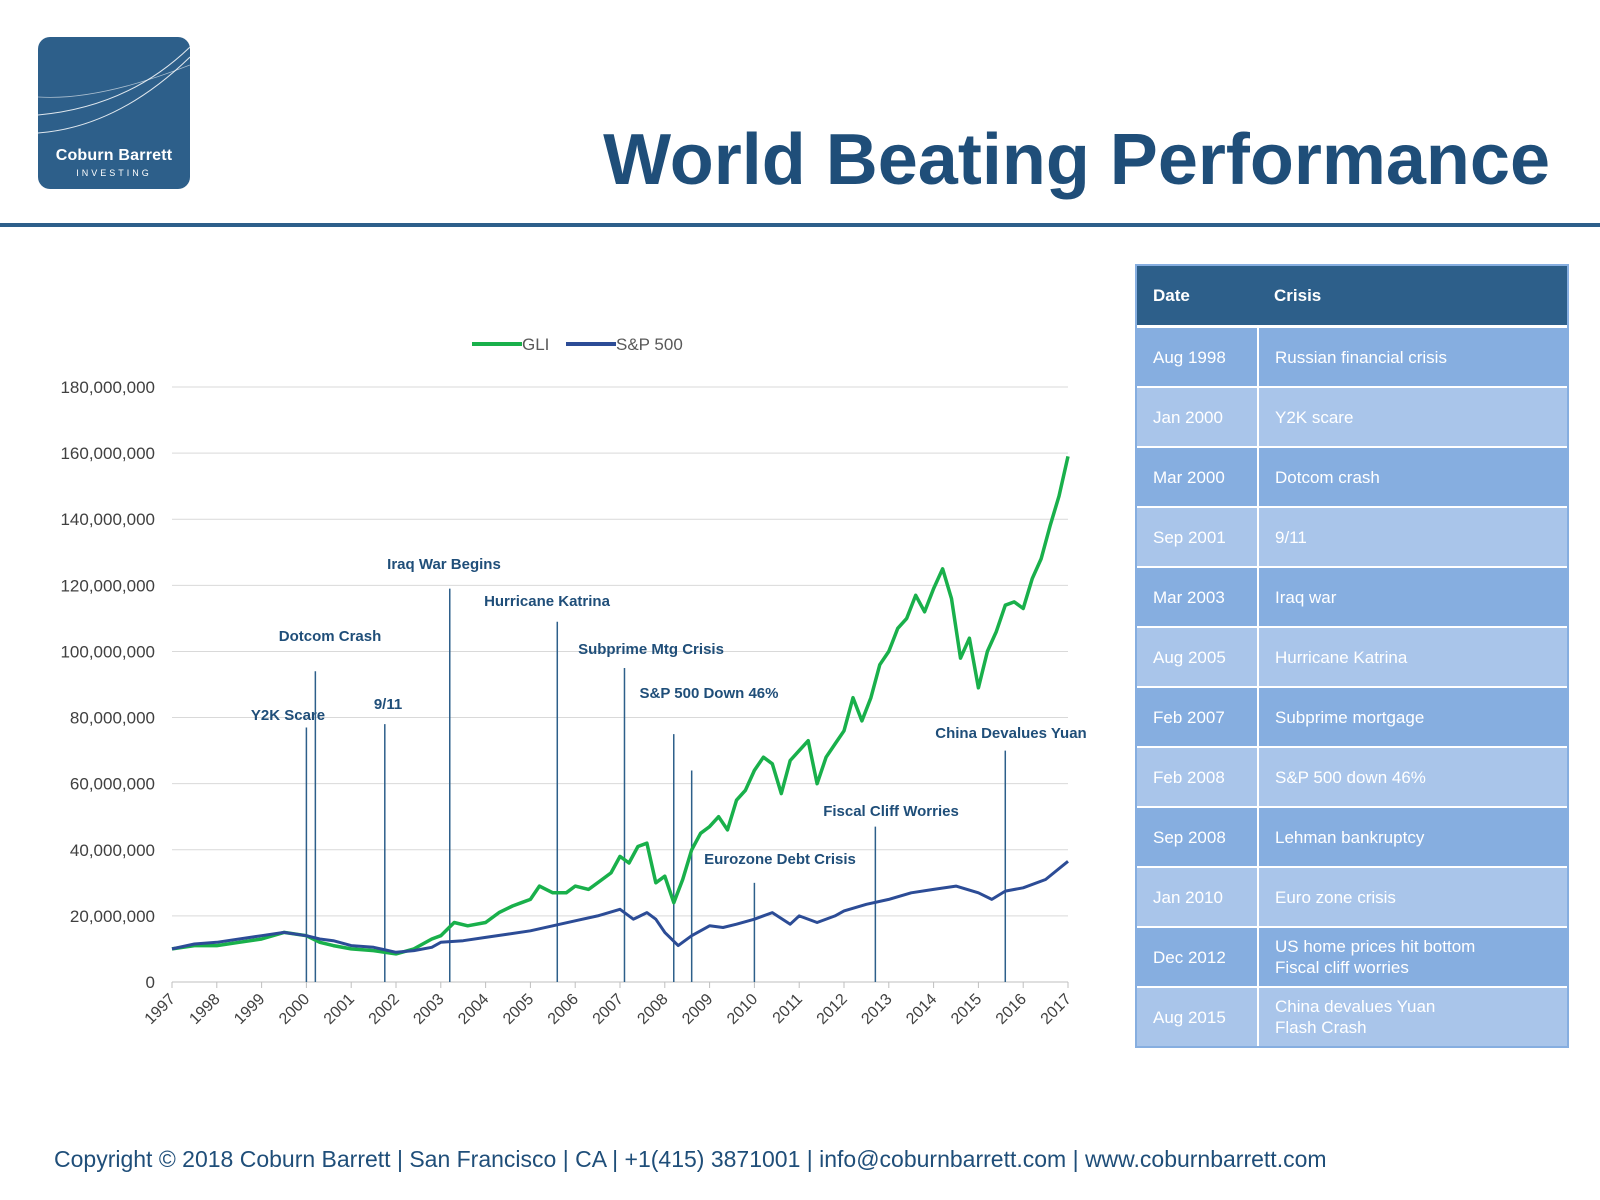 The width and height of the screenshot is (1600, 1200). What do you see at coordinates (1412, 836) in the screenshot?
I see `cell-crisis: Lehman bankruptcy` at bounding box center [1412, 836].